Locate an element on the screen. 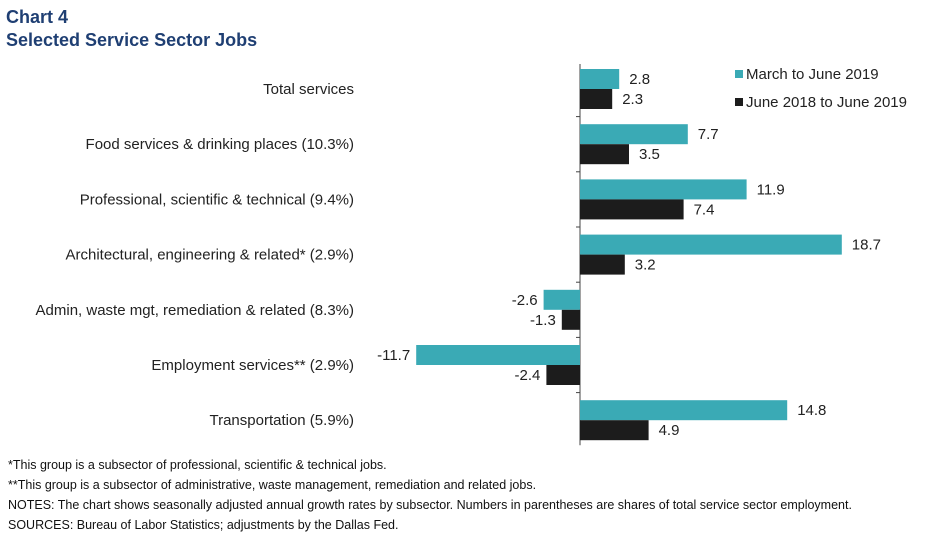 The width and height of the screenshot is (949, 541). data-label: 7.7 is located at coordinates (708, 134).